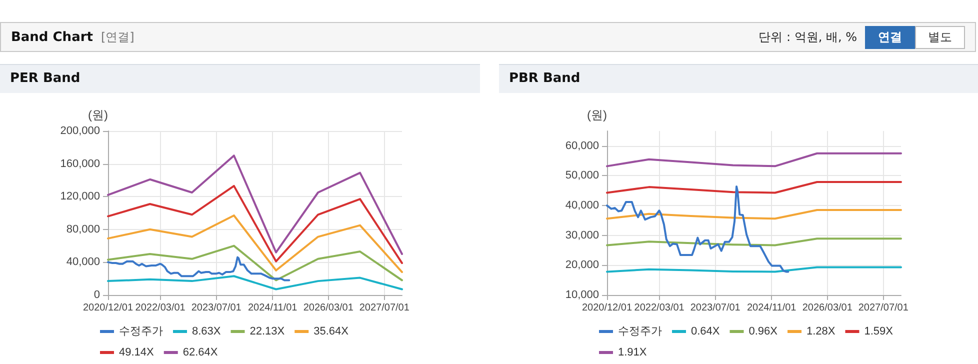 The width and height of the screenshot is (978, 364). Describe the element at coordinates (940, 37) in the screenshot. I see `text: 별도` at that location.